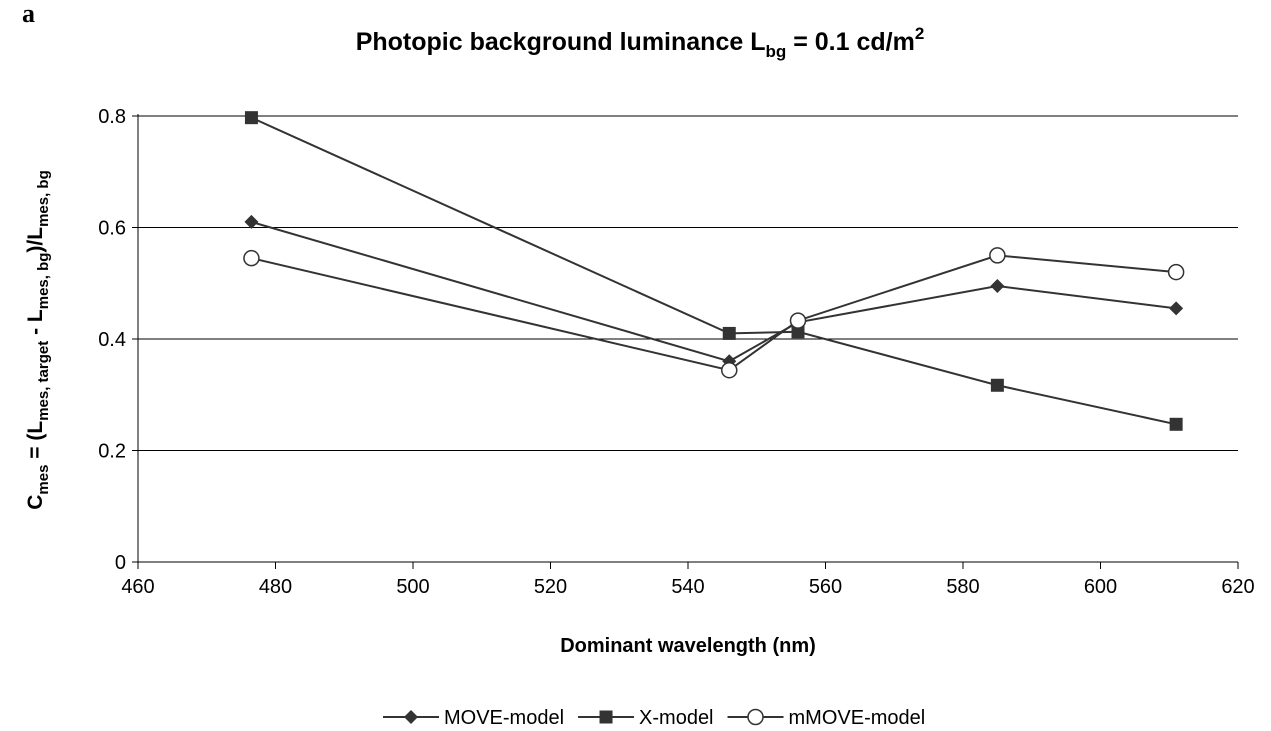 The width and height of the screenshot is (1271, 731). What do you see at coordinates (120, 563) in the screenshot?
I see `y-tick-label: 0` at bounding box center [120, 563].